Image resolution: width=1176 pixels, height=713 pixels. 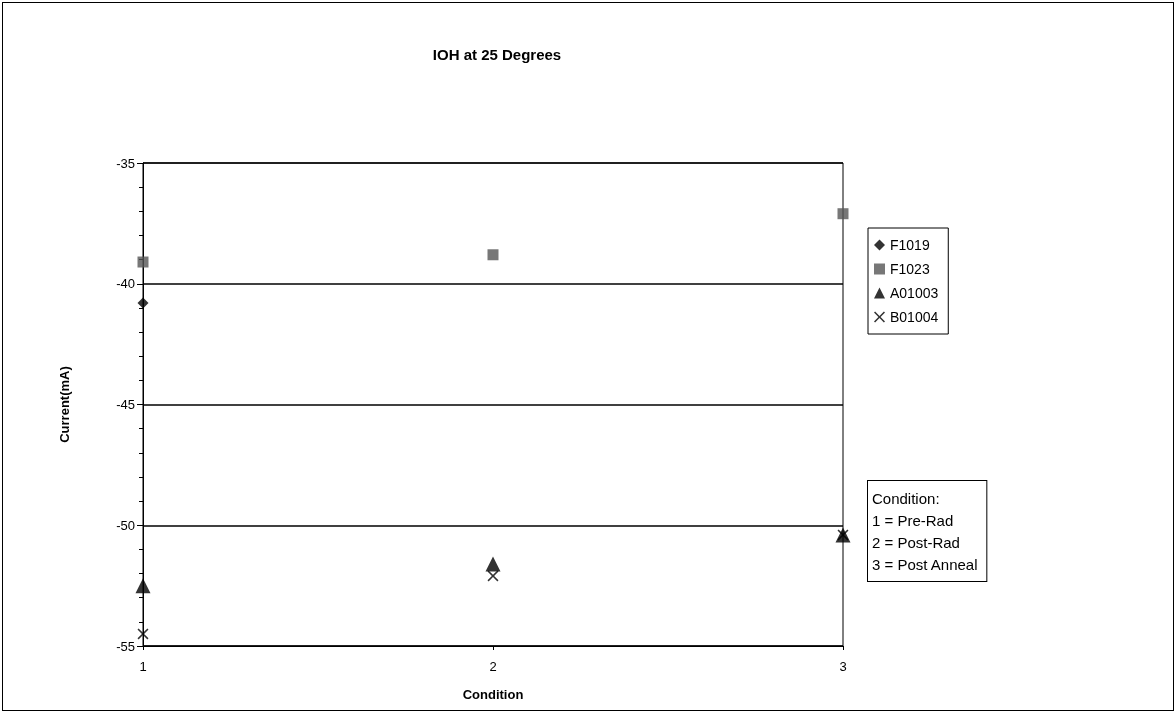 What do you see at coordinates (843, 666) in the screenshot?
I see `x-tick-label: 3` at bounding box center [843, 666].